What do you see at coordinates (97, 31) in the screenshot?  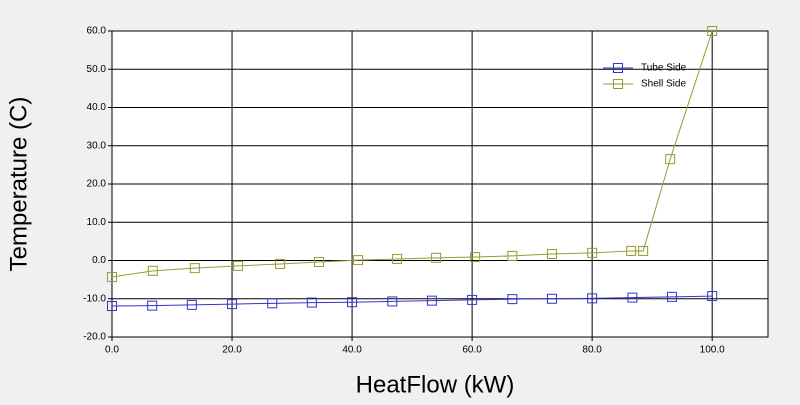 I see `y-tick-label: 60.0` at bounding box center [97, 31].